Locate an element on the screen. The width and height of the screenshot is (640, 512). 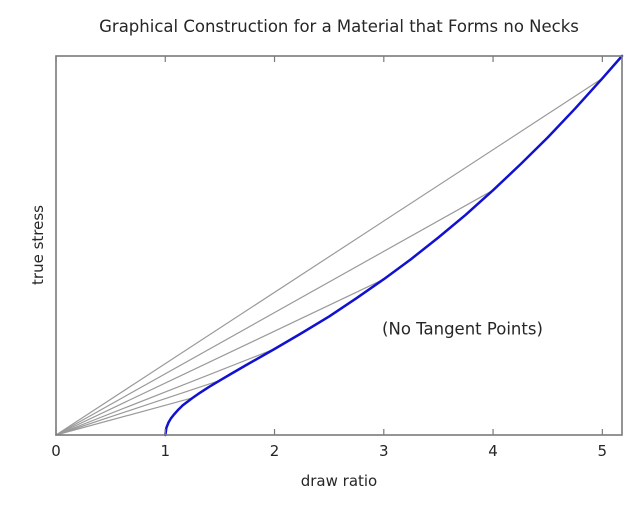
x-tick-label: 1 is located at coordinates (165, 451).